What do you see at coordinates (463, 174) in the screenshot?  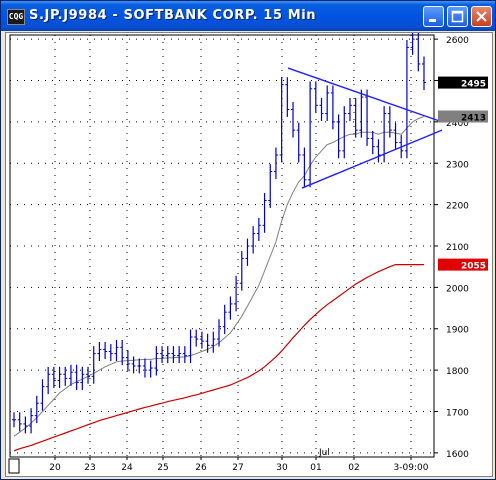 I see `price-markers: 2495 2413 2055` at bounding box center [463, 174].